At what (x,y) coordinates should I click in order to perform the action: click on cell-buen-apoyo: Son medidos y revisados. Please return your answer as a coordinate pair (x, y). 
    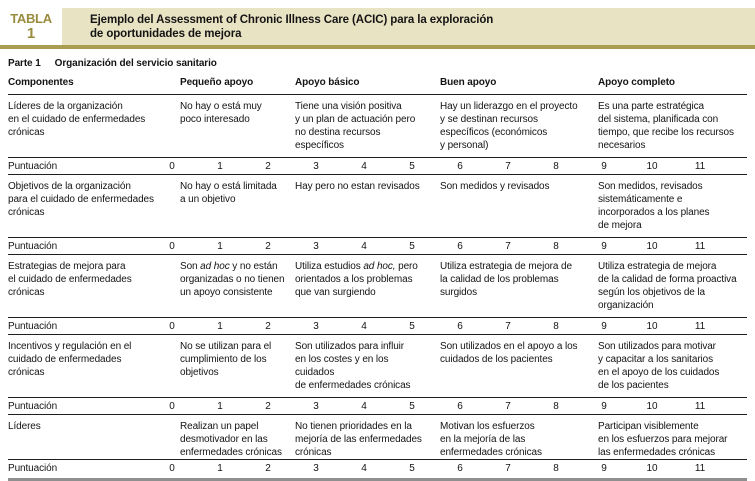
    Looking at the image, I should click on (495, 186).